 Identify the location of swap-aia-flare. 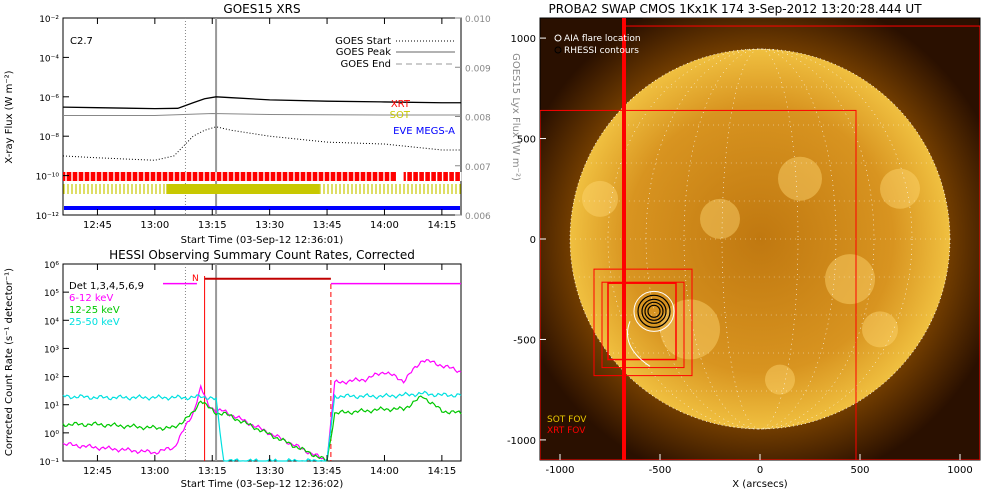
(654, 311).